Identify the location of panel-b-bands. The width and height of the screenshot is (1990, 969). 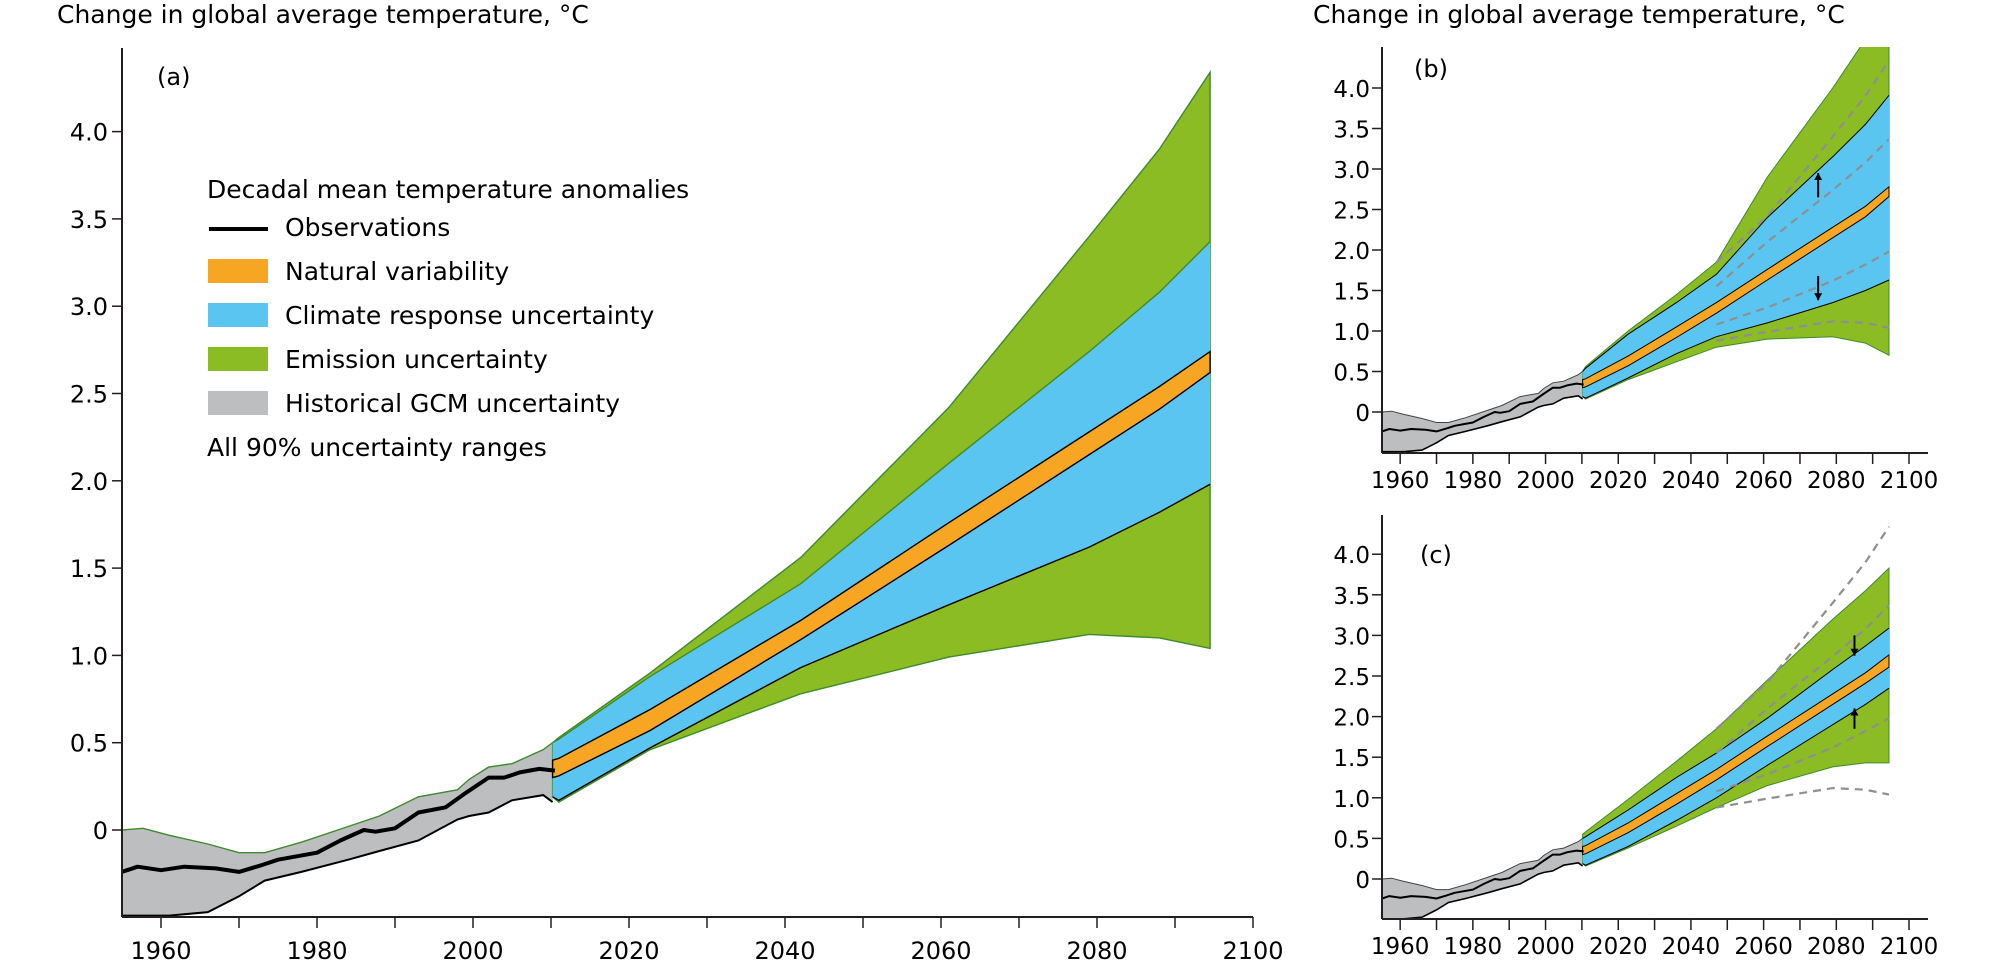
(1636, 250).